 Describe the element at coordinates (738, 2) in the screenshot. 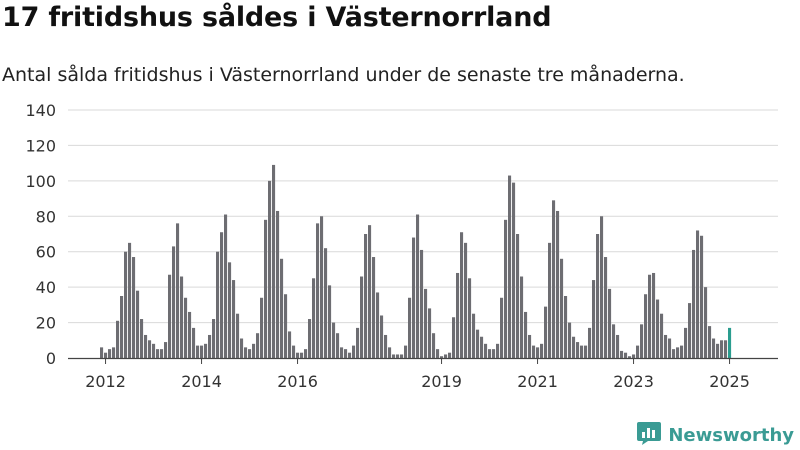

I see `latest-value-label: 17` at that location.